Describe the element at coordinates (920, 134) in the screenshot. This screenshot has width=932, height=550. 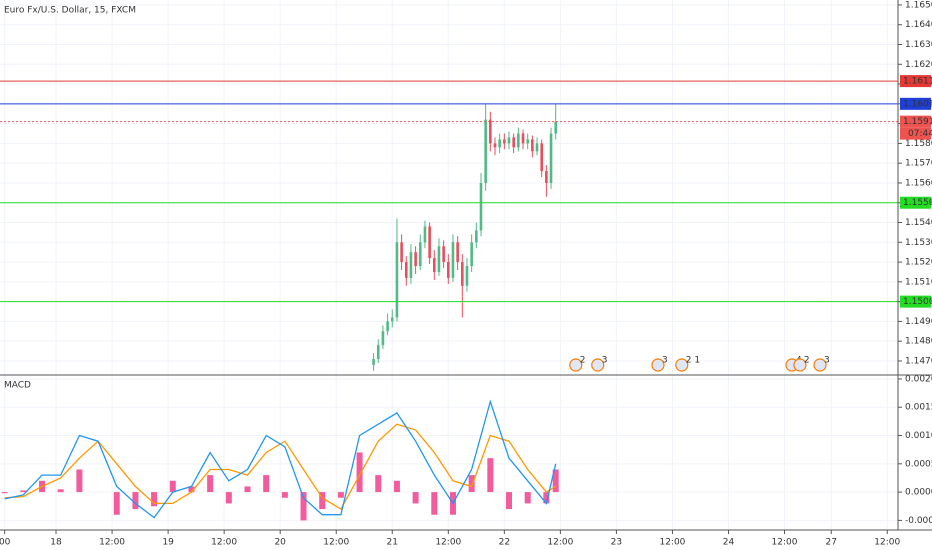
I see `countdown: 07:44` at that location.